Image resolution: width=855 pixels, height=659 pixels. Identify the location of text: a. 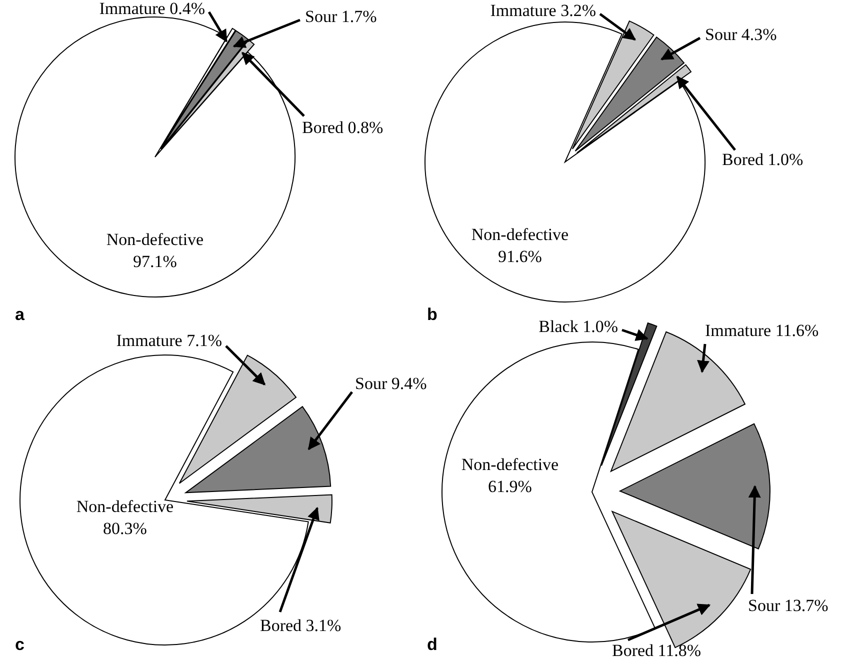
(20, 314).